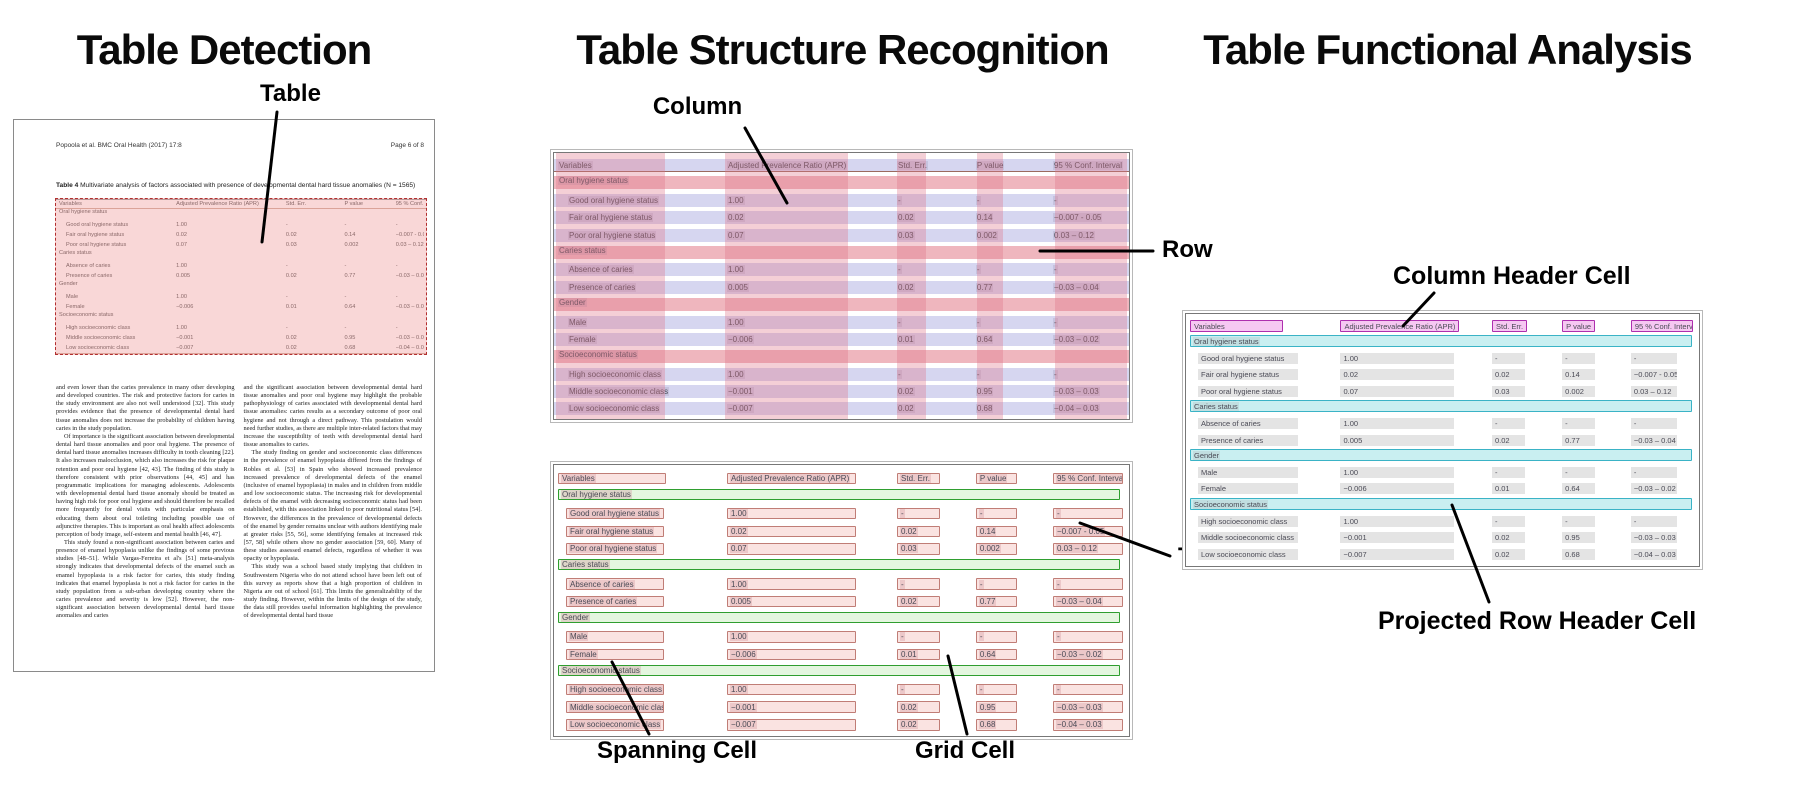 The image size is (1800, 790). I want to click on text-cell-bar: 0.03 – 0.12, so click(1654, 391).